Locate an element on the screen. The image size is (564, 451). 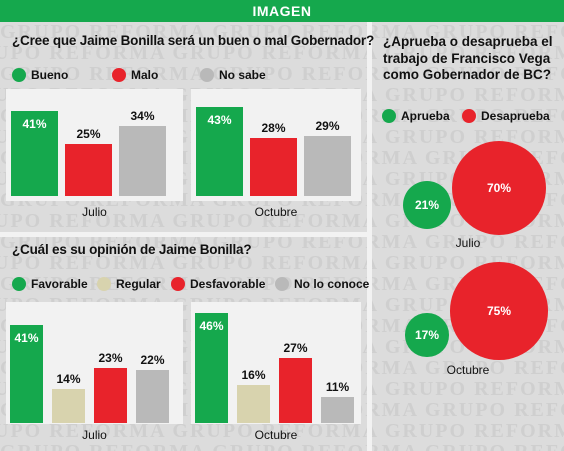
chart2-bar-label: 27% is located at coordinates (295, 348).